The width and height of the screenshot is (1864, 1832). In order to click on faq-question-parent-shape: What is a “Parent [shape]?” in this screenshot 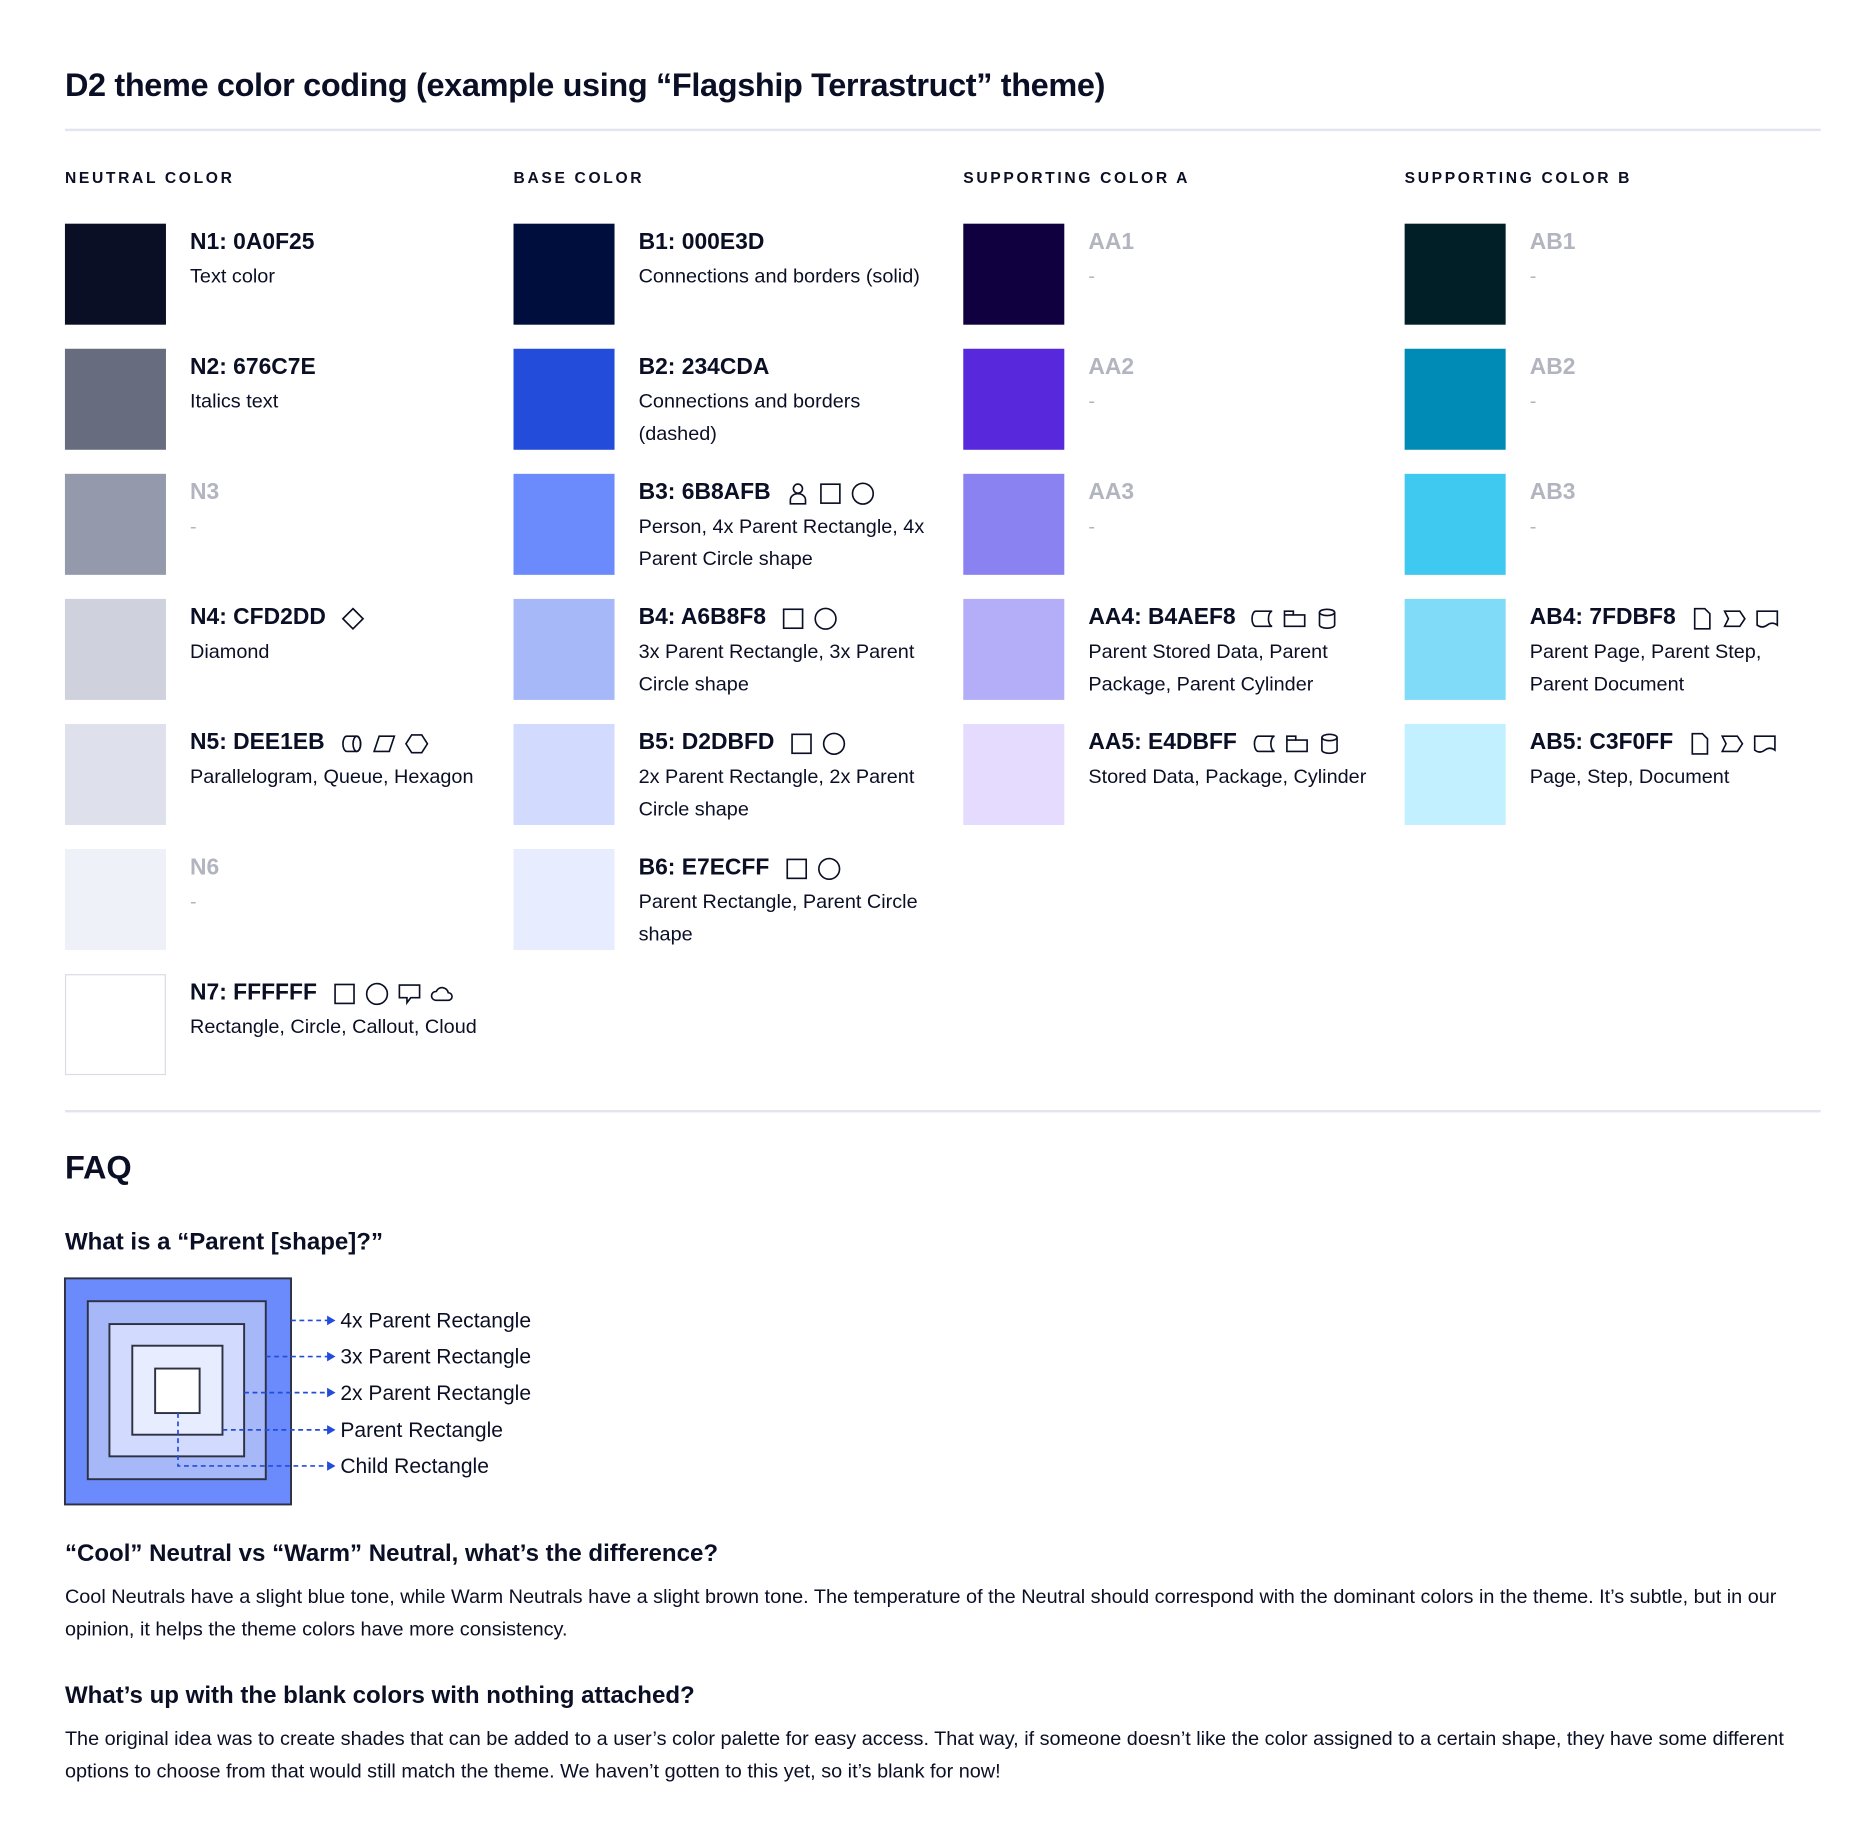, I will do `click(224, 1242)`.